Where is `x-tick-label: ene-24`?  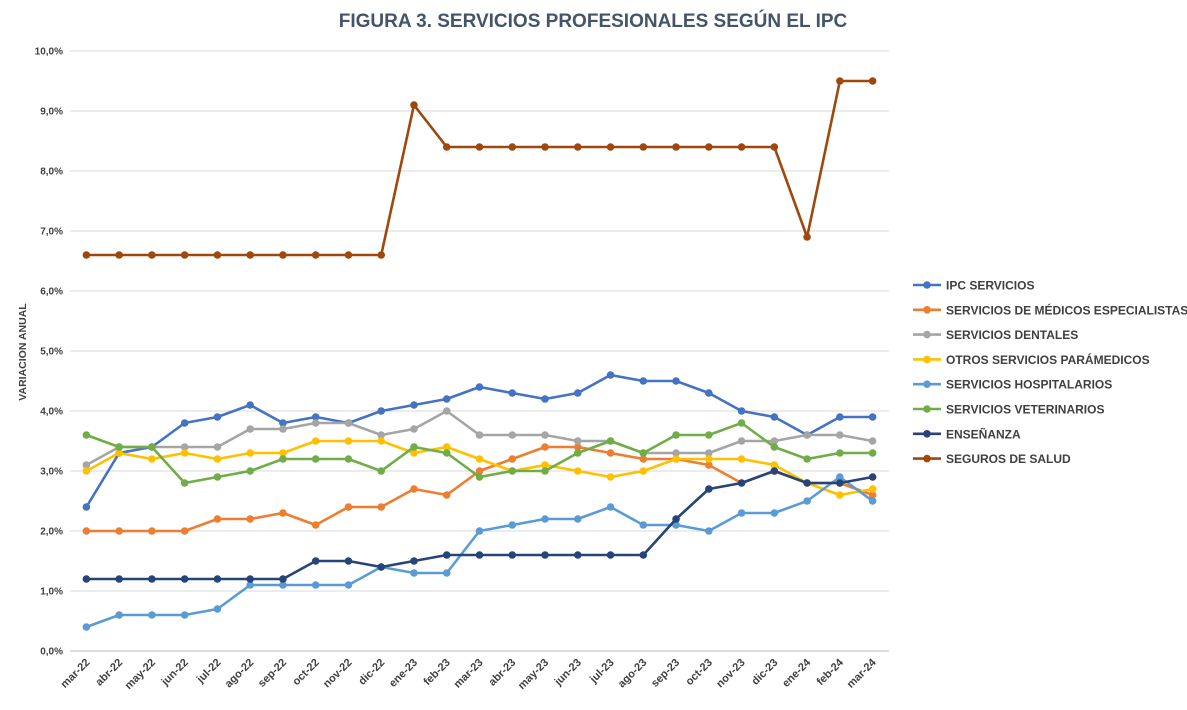
x-tick-label: ene-24 is located at coordinates (797, 673).